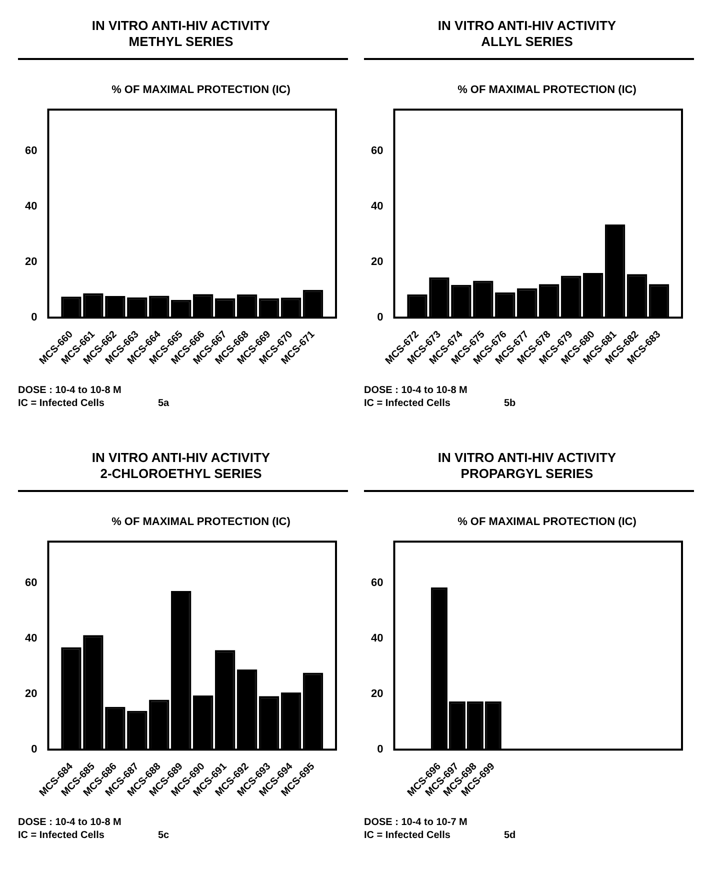 This screenshot has width=709, height=880. I want to click on chart-subtitle: ALLYL SERIES, so click(527, 42).